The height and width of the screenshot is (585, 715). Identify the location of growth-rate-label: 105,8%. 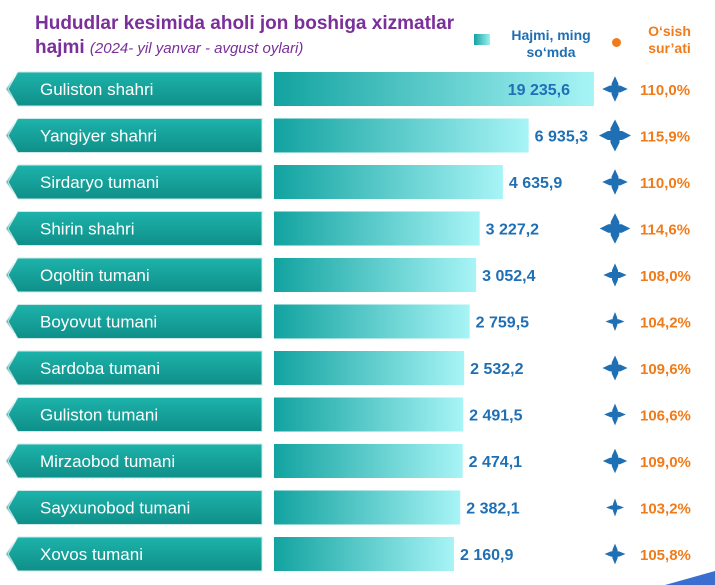
(665, 555).